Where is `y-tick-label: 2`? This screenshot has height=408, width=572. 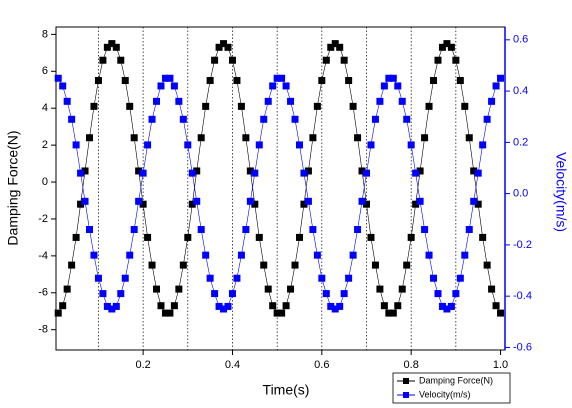 y-tick-label: 2 is located at coordinates (45, 145).